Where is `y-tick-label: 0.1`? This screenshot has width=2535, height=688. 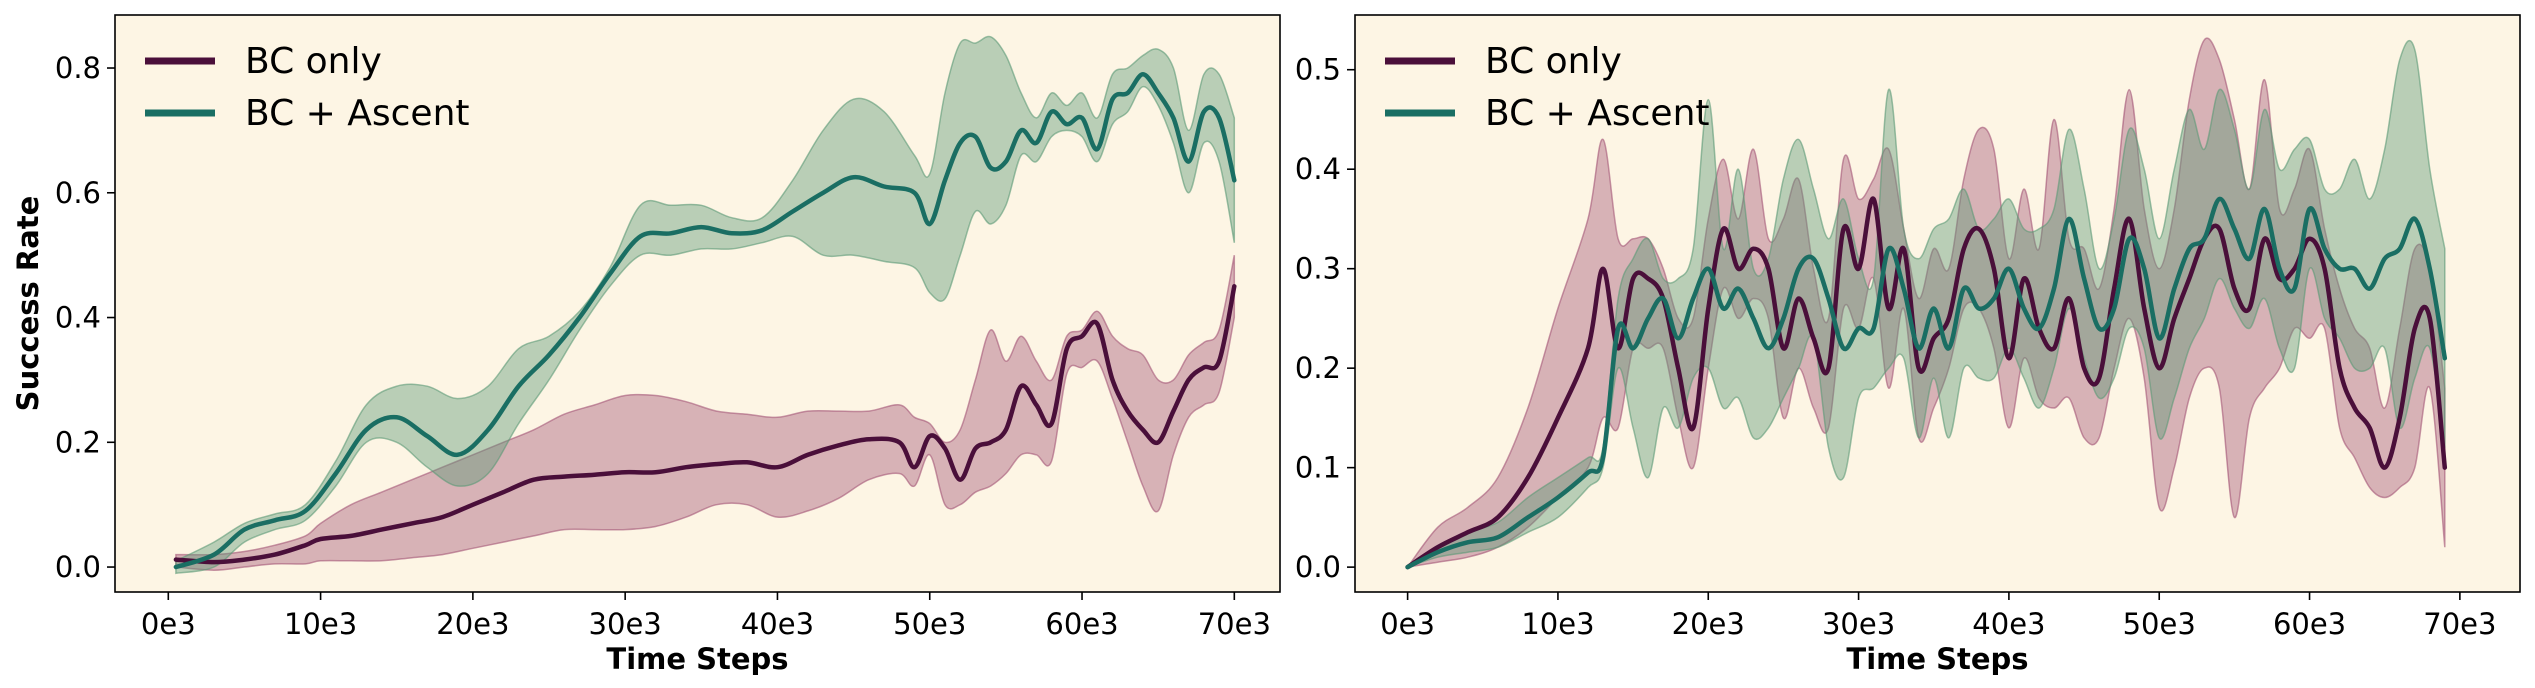
y-tick-label: 0.1 is located at coordinates (1318, 468).